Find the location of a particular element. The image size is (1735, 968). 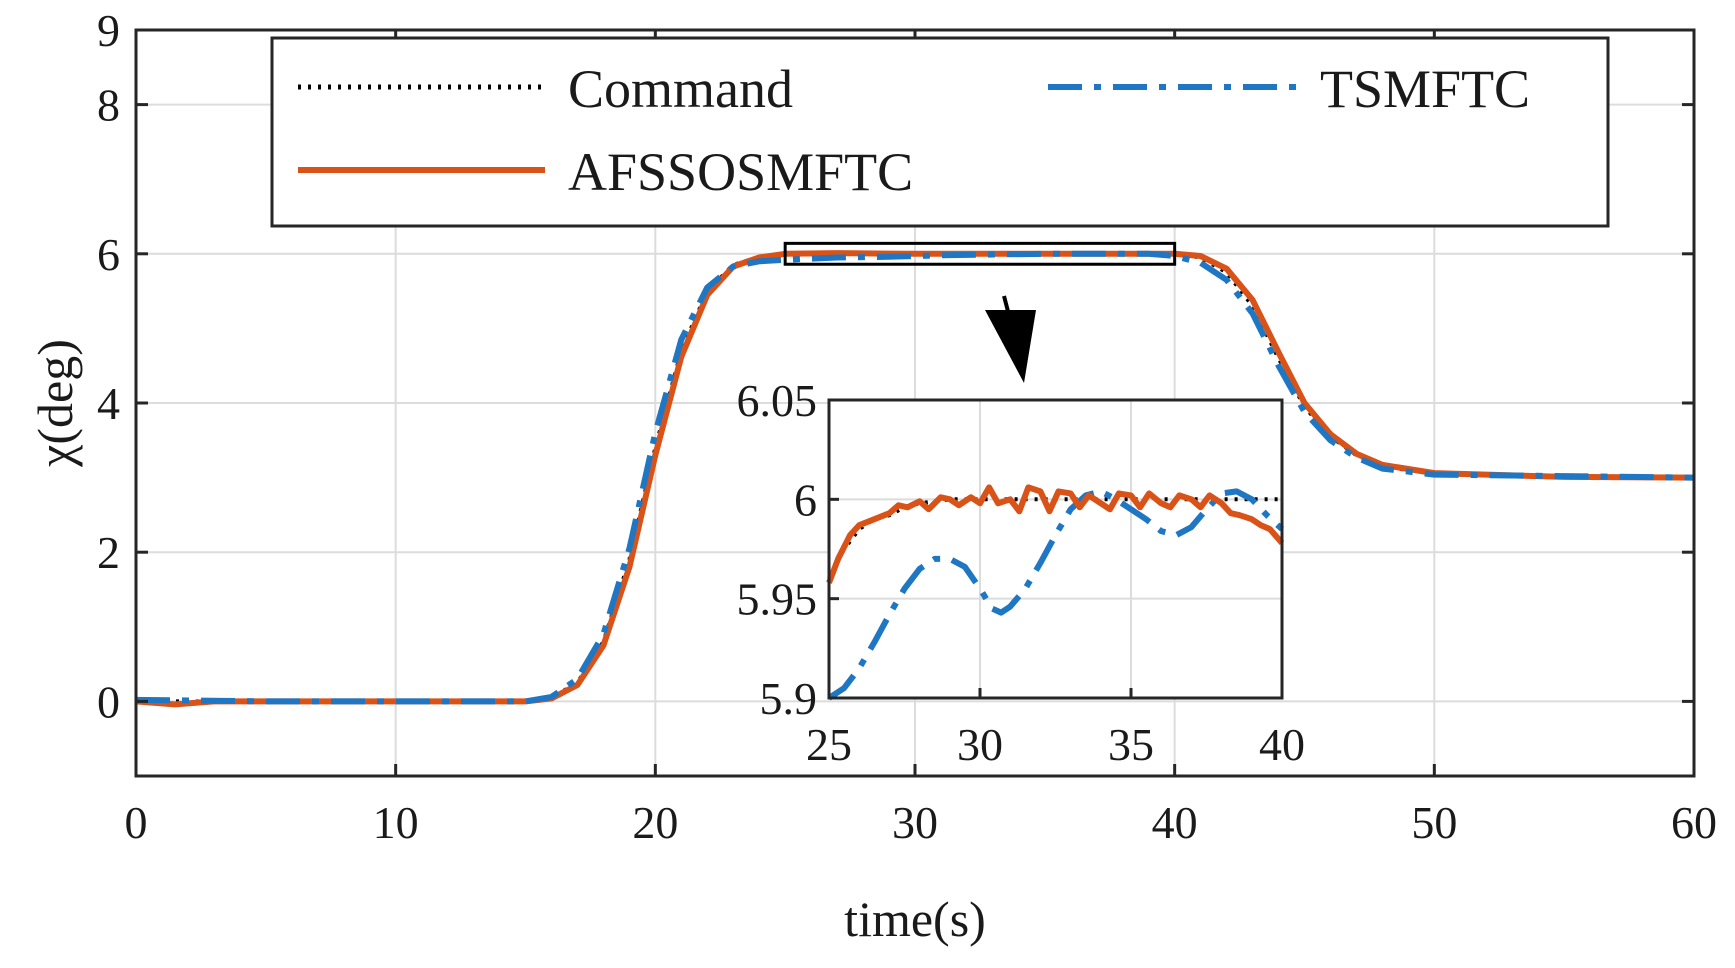

legend-afssosmftc-label: AFSSOSMFTC is located at coordinates (740, 172).